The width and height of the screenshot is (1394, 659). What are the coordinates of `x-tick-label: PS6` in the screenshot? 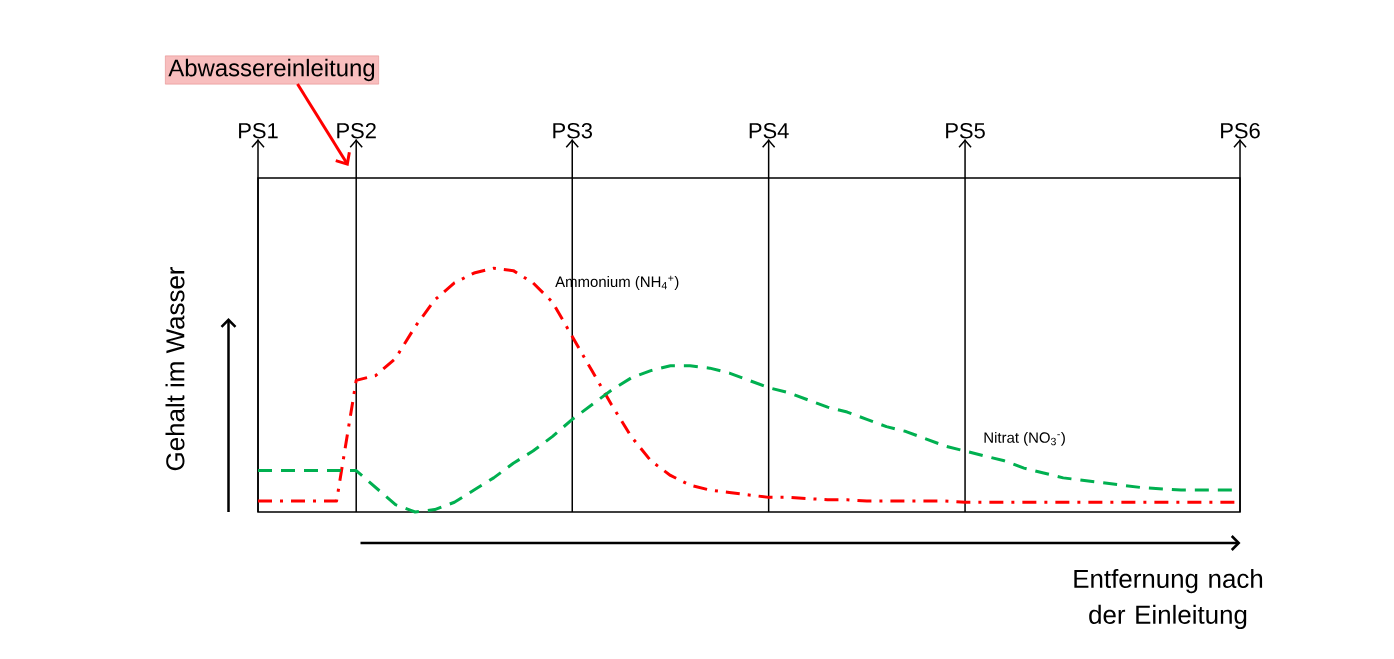 It's located at (1240, 130).